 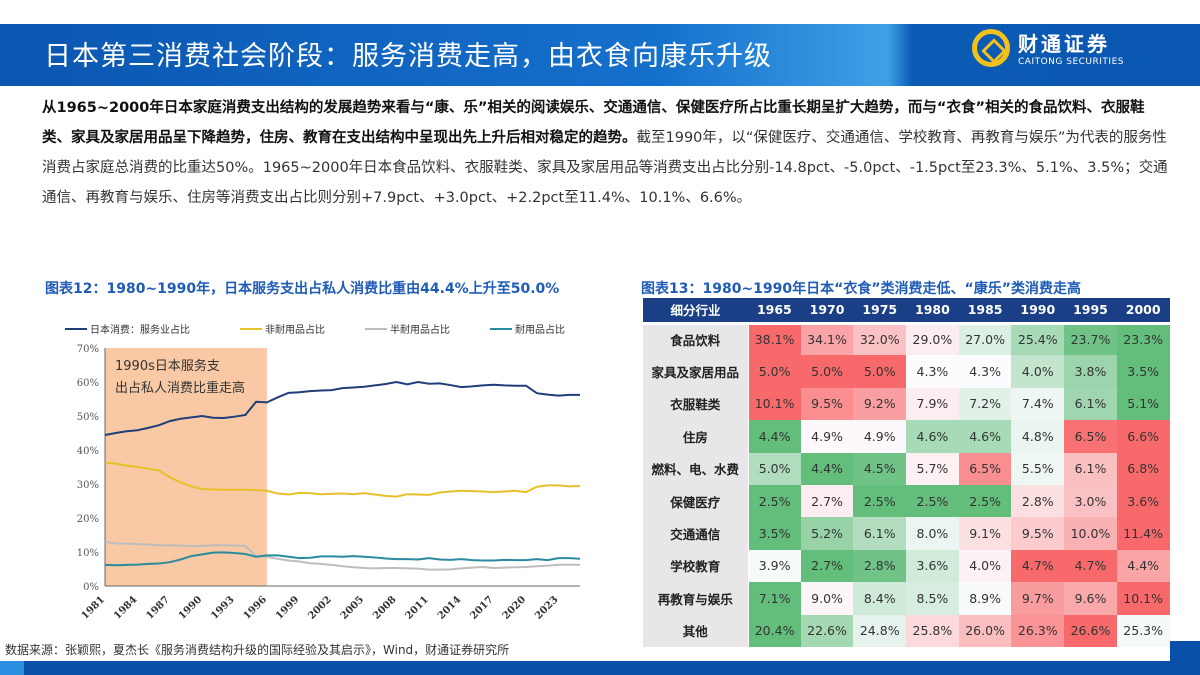 I want to click on x-tick-label: 2017, so click(x=481, y=607).